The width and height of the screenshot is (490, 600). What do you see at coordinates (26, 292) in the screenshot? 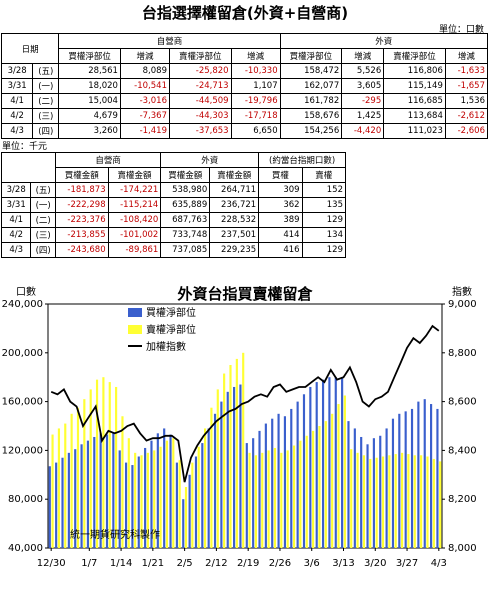
I see `y-axis-unit: 口數` at bounding box center [26, 292].